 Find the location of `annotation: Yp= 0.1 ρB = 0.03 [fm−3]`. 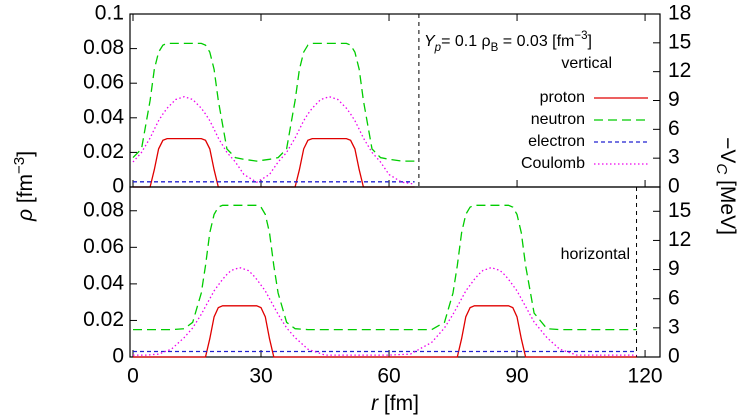

annotation: Yp= 0.1 ρB = 0.03 [fm−3] is located at coordinates (508, 42).